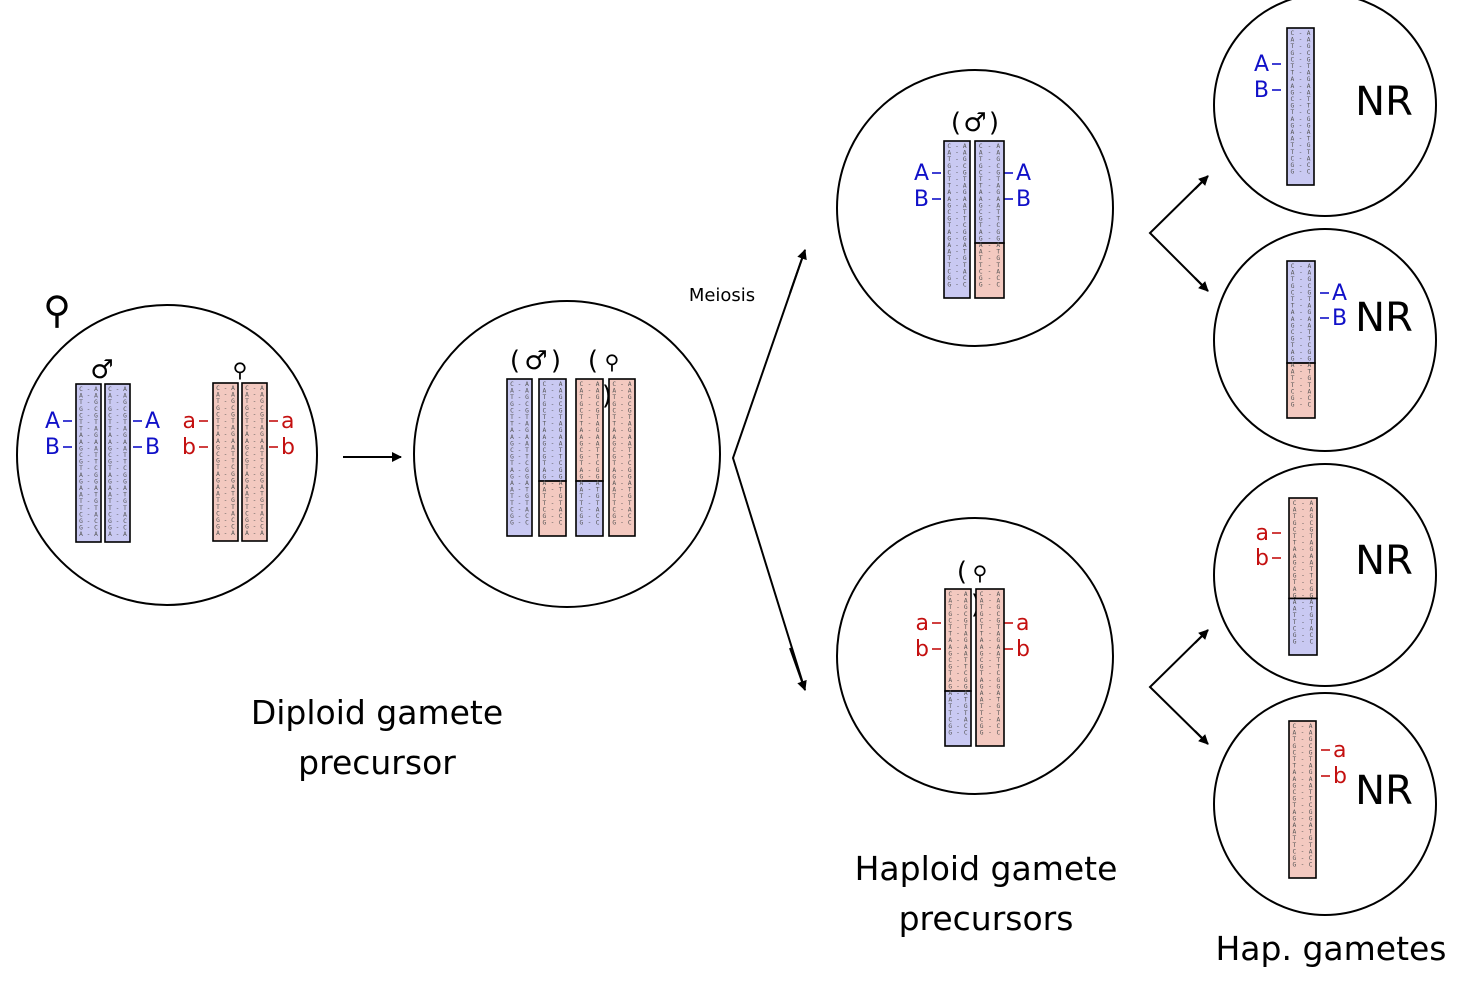  What do you see at coordinates (152, 447) in the screenshot?
I see `allele-B-right-1-letter: B` at bounding box center [152, 447].